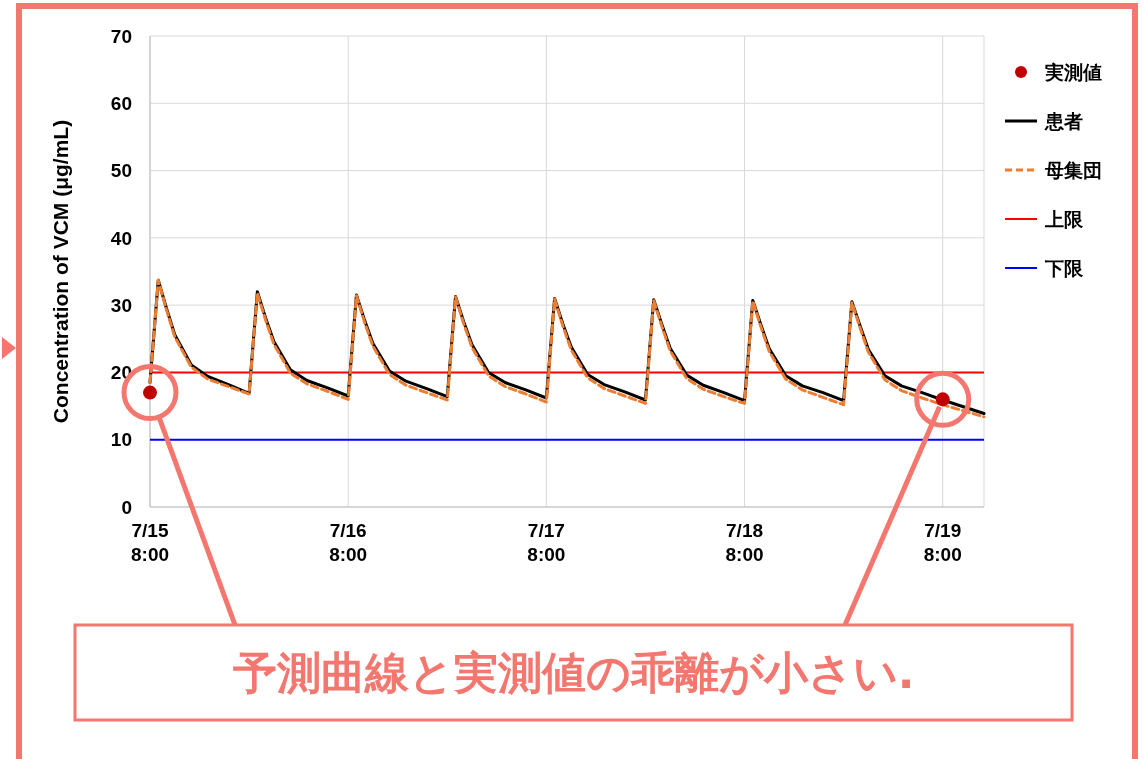 The image size is (1145, 759). What do you see at coordinates (150, 542) in the screenshot?
I see `x-tick-label: 7/15 8:00` at bounding box center [150, 542].